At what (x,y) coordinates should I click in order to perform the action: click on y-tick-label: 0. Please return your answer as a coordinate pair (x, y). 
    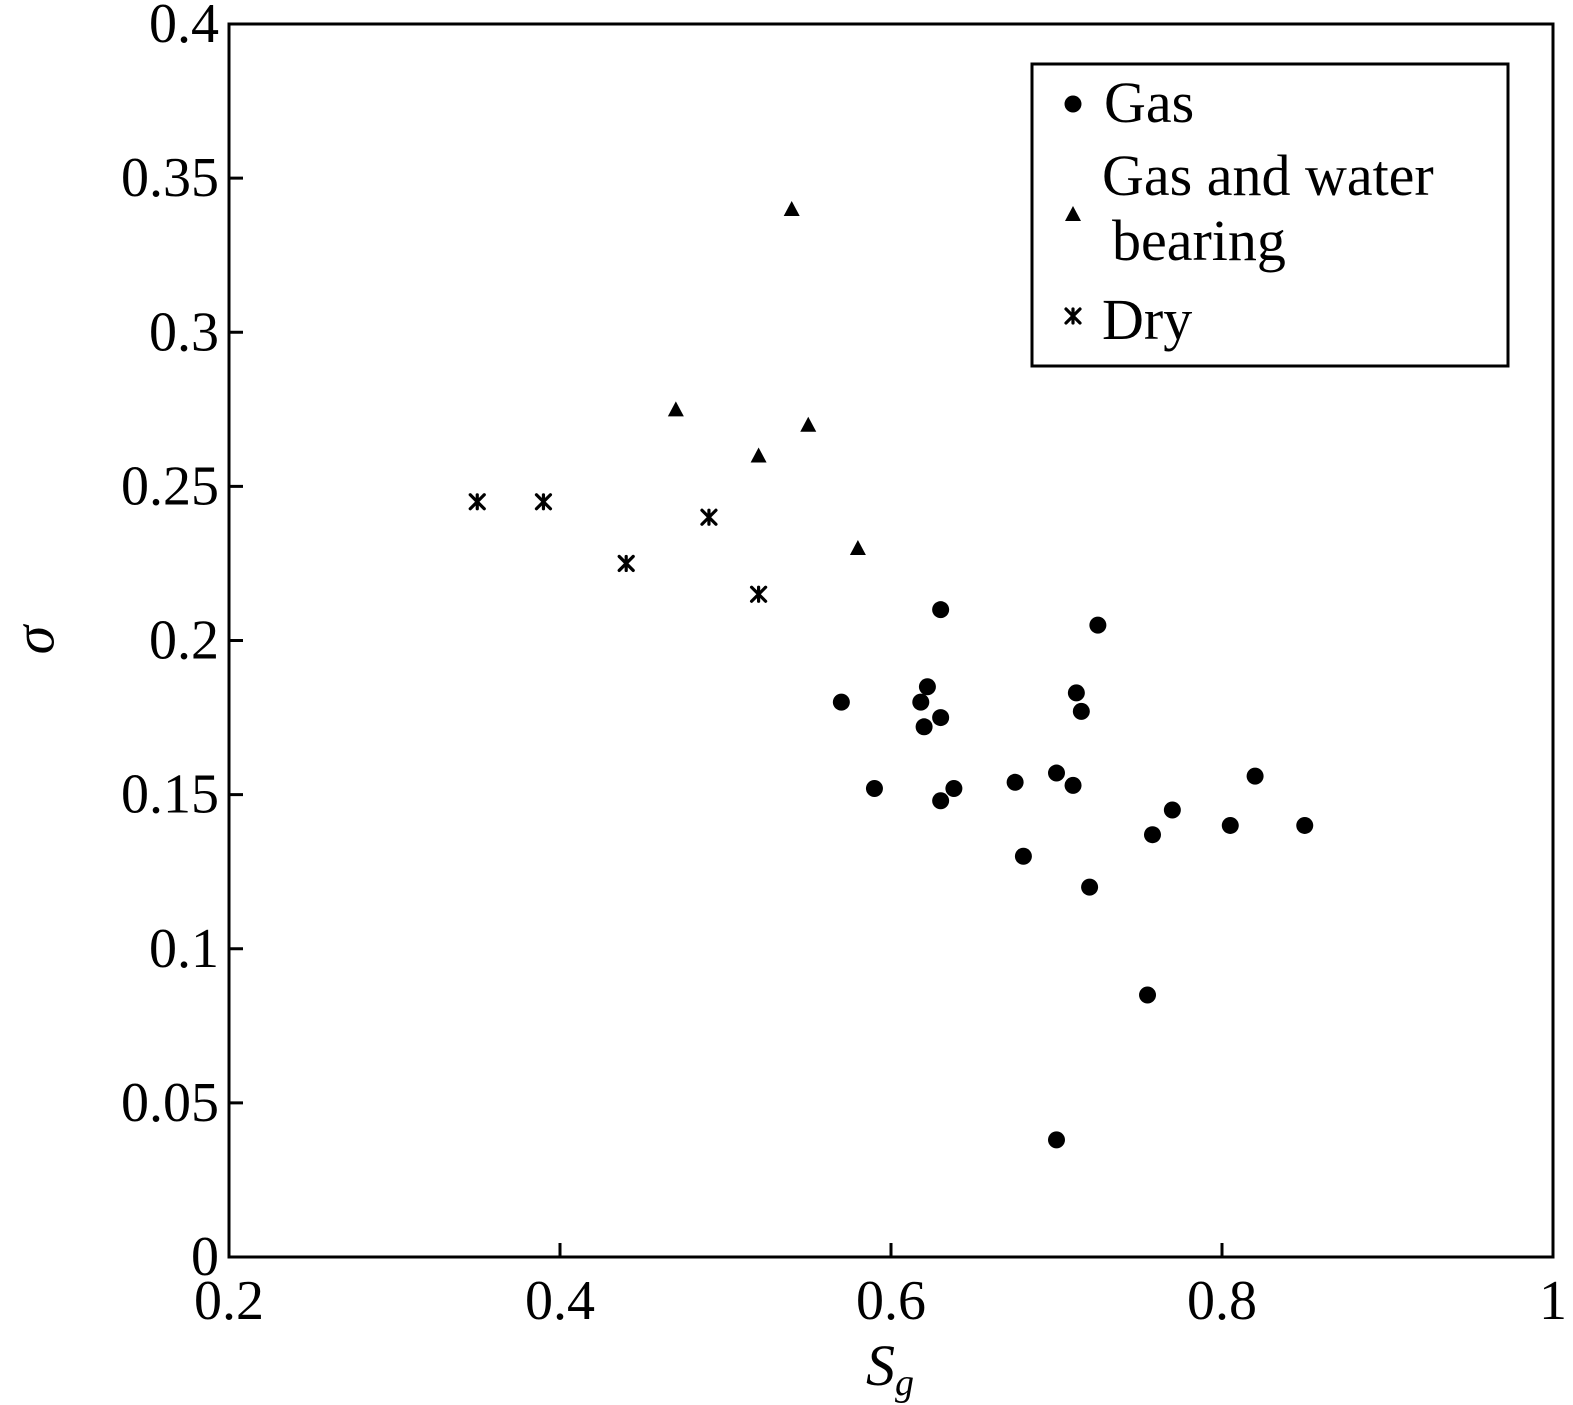
    Looking at the image, I should click on (205, 1257).